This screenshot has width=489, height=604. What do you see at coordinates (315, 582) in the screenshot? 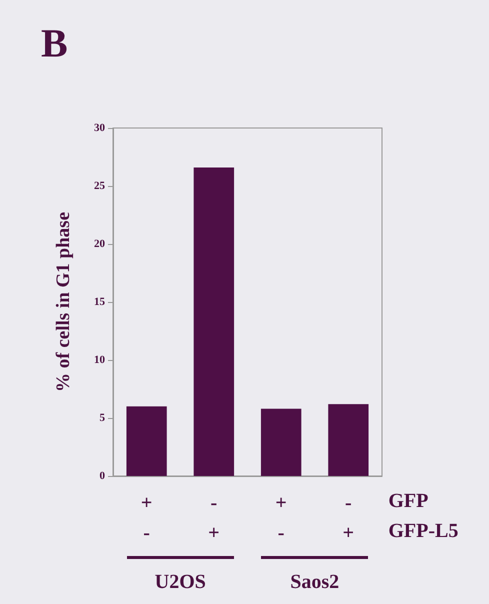
I see `text: Saos2` at bounding box center [315, 582].